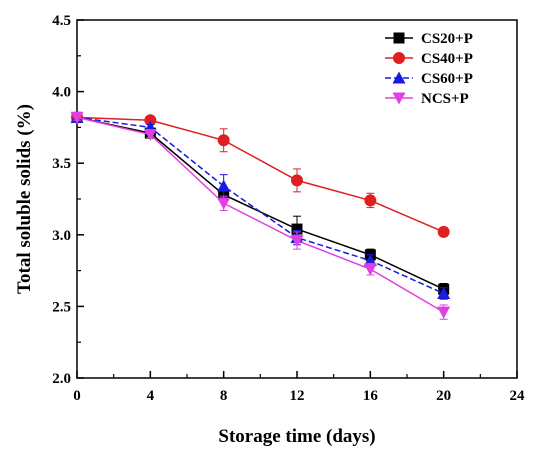 This screenshot has height=458, width=550. What do you see at coordinates (61, 21) in the screenshot?
I see `y-tick-label: 4.5` at bounding box center [61, 21].